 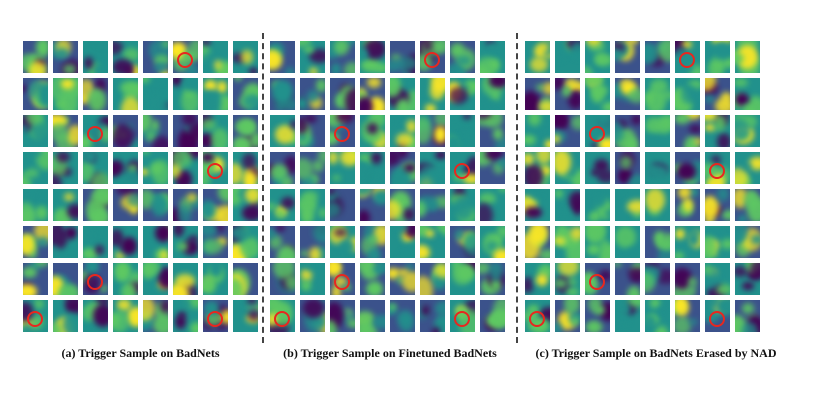 I want to click on caption-a: (a) Trigger Sample on BadNets, so click(x=140, y=353).